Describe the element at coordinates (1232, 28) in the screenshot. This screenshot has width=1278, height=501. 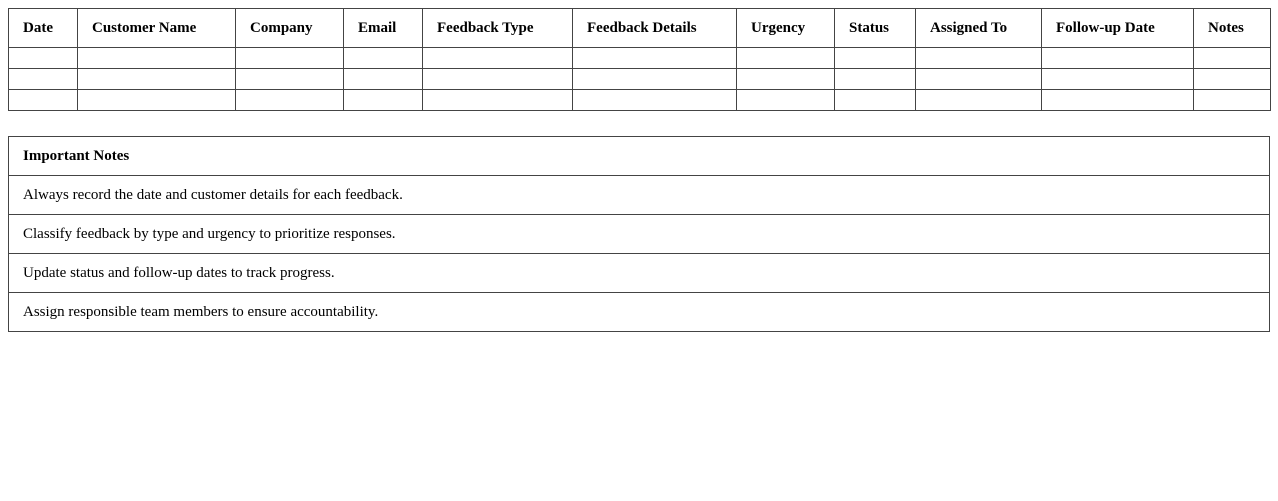
I see `column-header: Notes` at that location.